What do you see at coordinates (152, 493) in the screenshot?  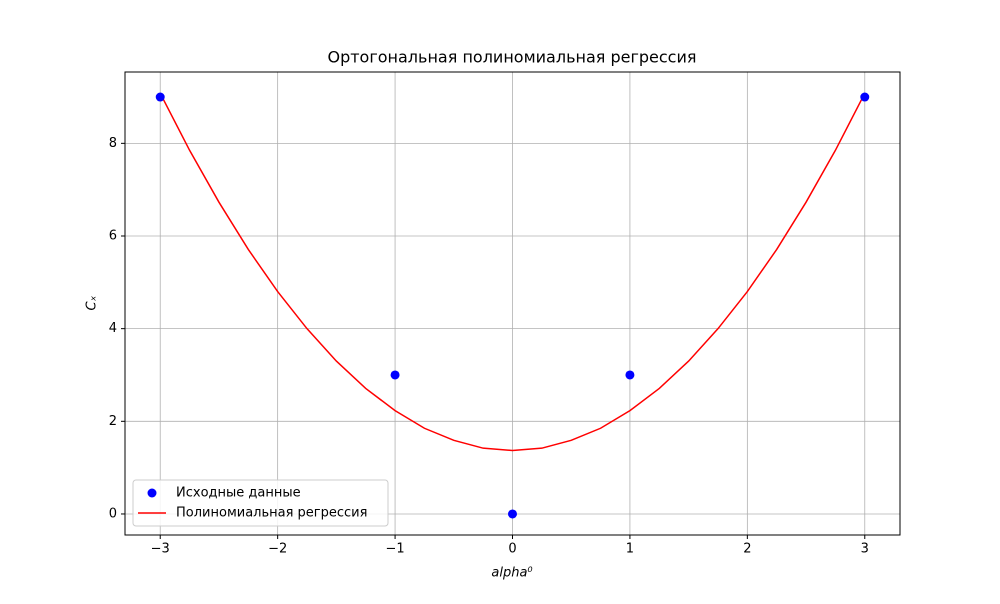 I see `legend-marker` at bounding box center [152, 493].